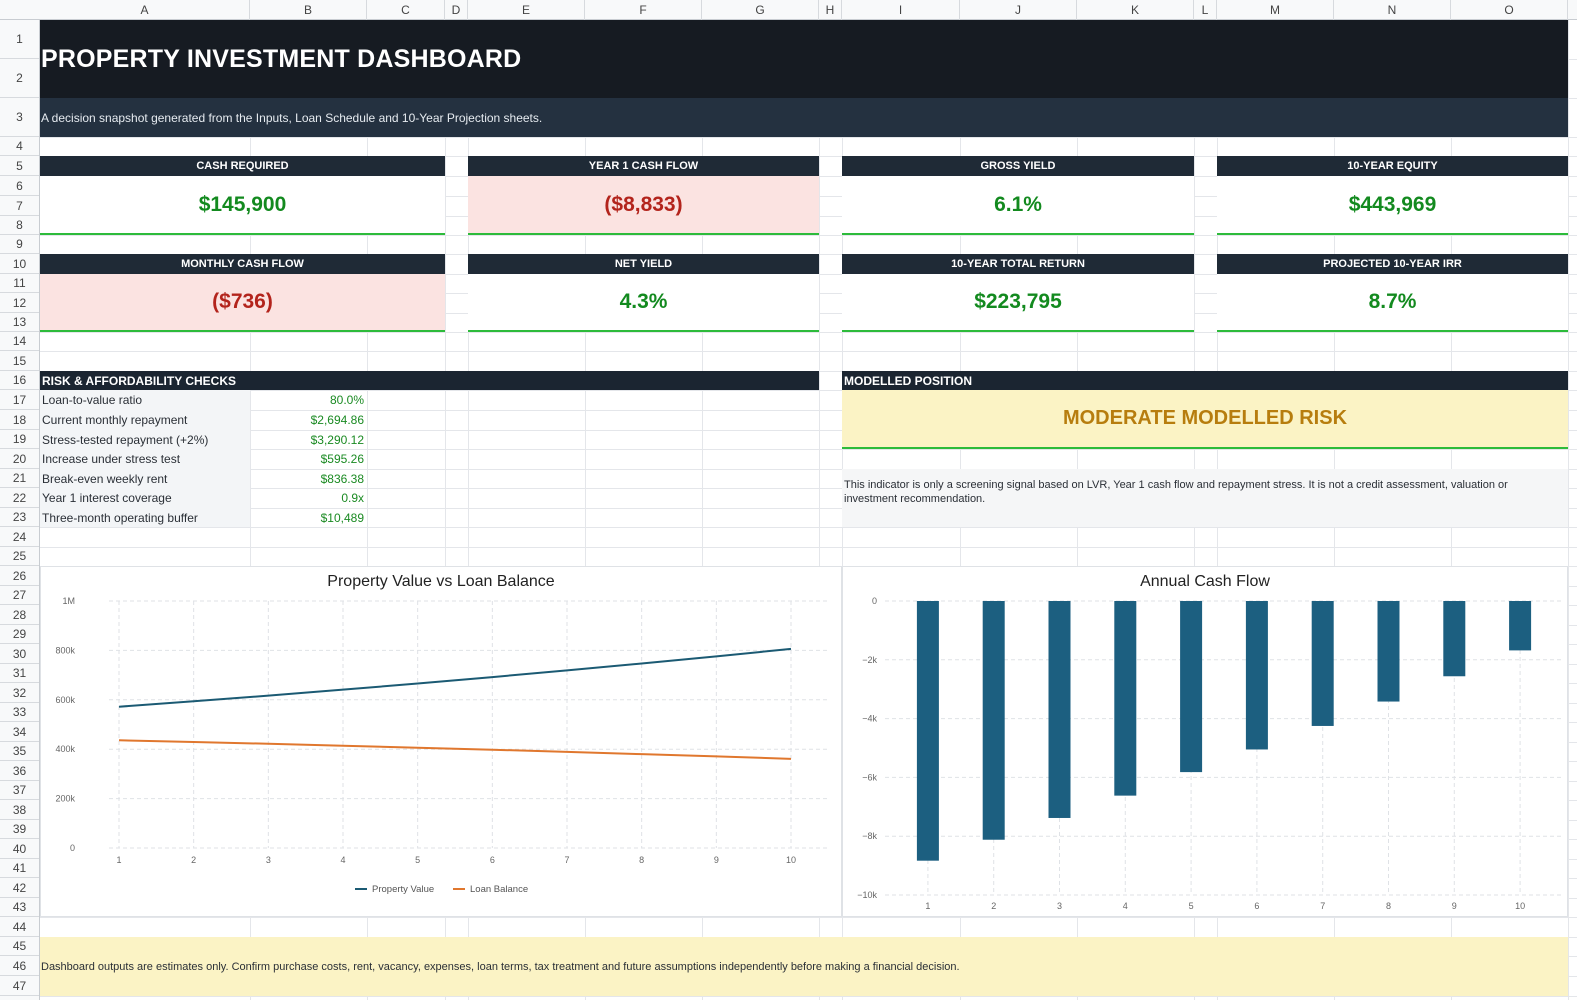 This screenshot has height=1000, width=1577. Describe the element at coordinates (19, 117) in the screenshot. I see `row-header: 3` at that location.